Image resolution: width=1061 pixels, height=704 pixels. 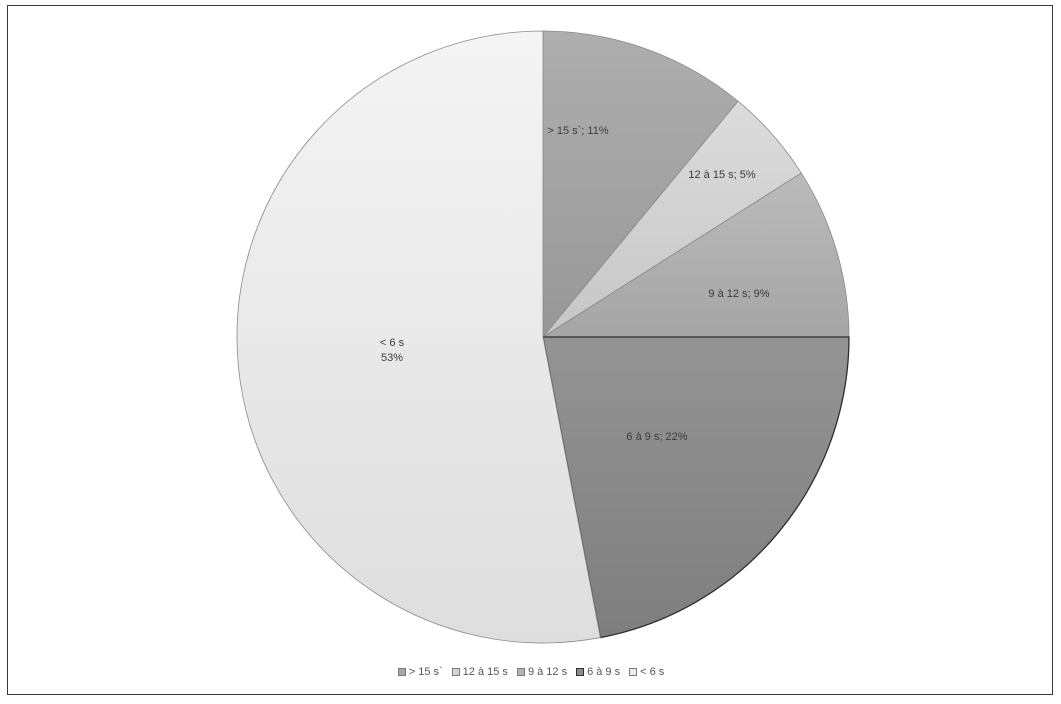 I want to click on legend-item-4: < 6 s, so click(x=646, y=672).